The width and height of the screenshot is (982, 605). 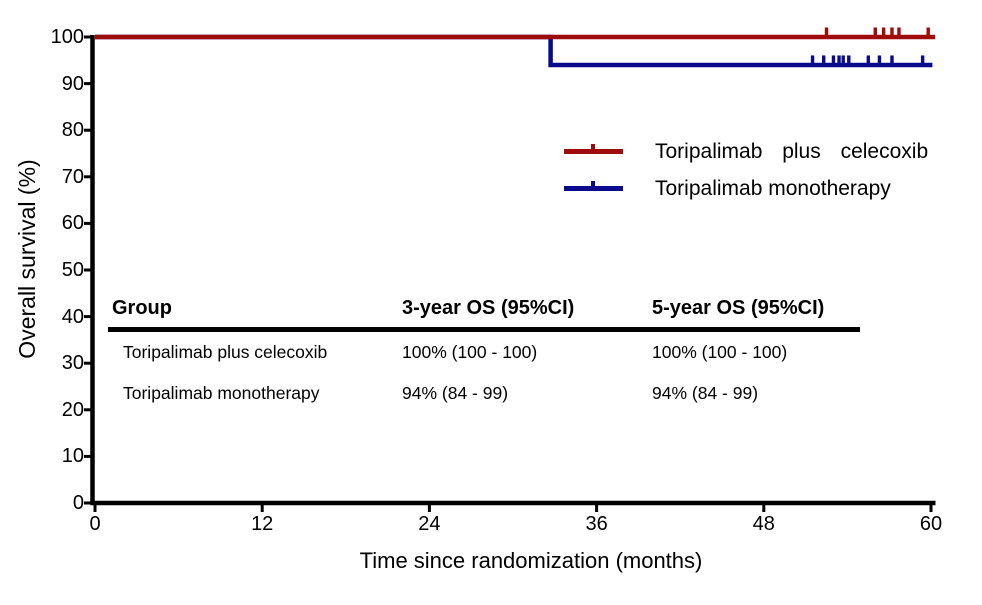 I want to click on x-tick-label: 0, so click(x=95, y=524).